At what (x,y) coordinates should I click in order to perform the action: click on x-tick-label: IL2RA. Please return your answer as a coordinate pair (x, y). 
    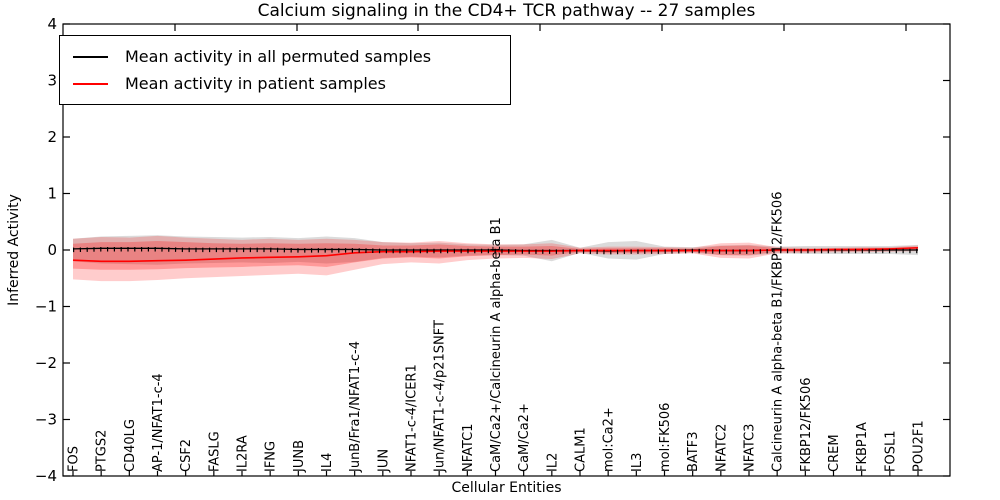
    Looking at the image, I should click on (243, 453).